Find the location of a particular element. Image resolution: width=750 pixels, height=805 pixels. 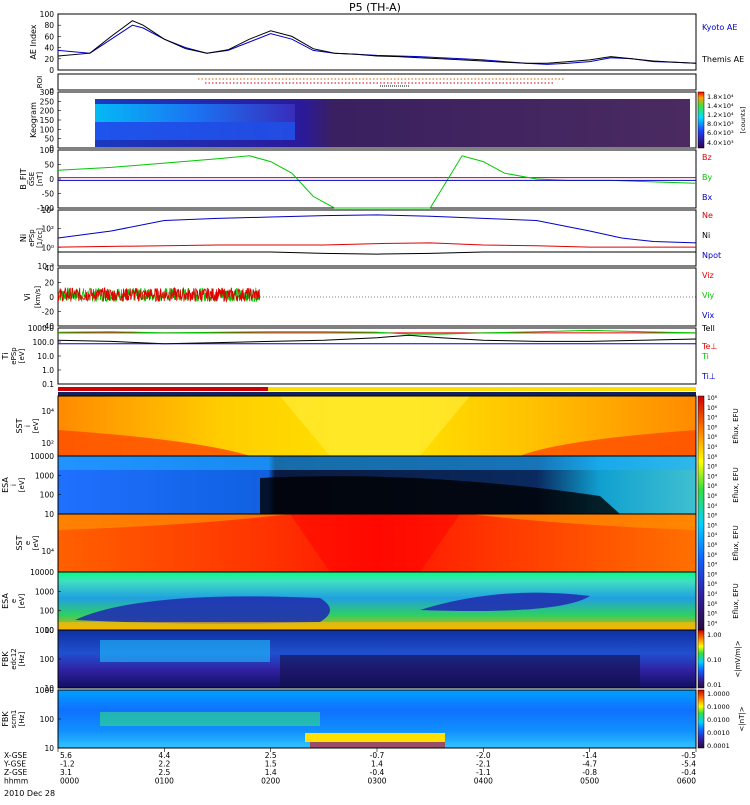

x-row-value: 3.1 is located at coordinates (66, 772).